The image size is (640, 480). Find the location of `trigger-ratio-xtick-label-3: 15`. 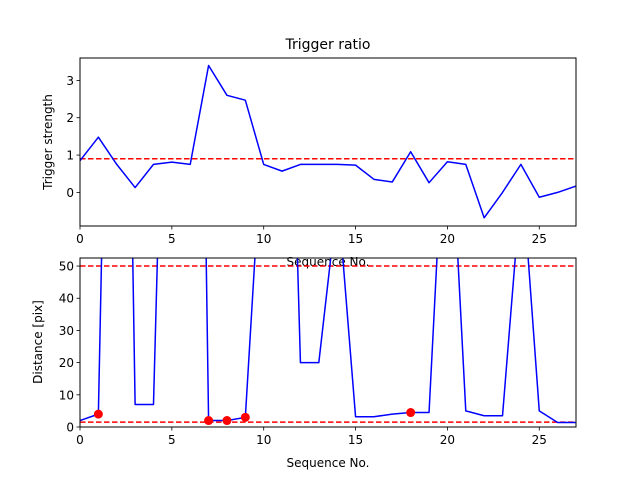

trigger-ratio-xtick-label-3: 15 is located at coordinates (355, 239).